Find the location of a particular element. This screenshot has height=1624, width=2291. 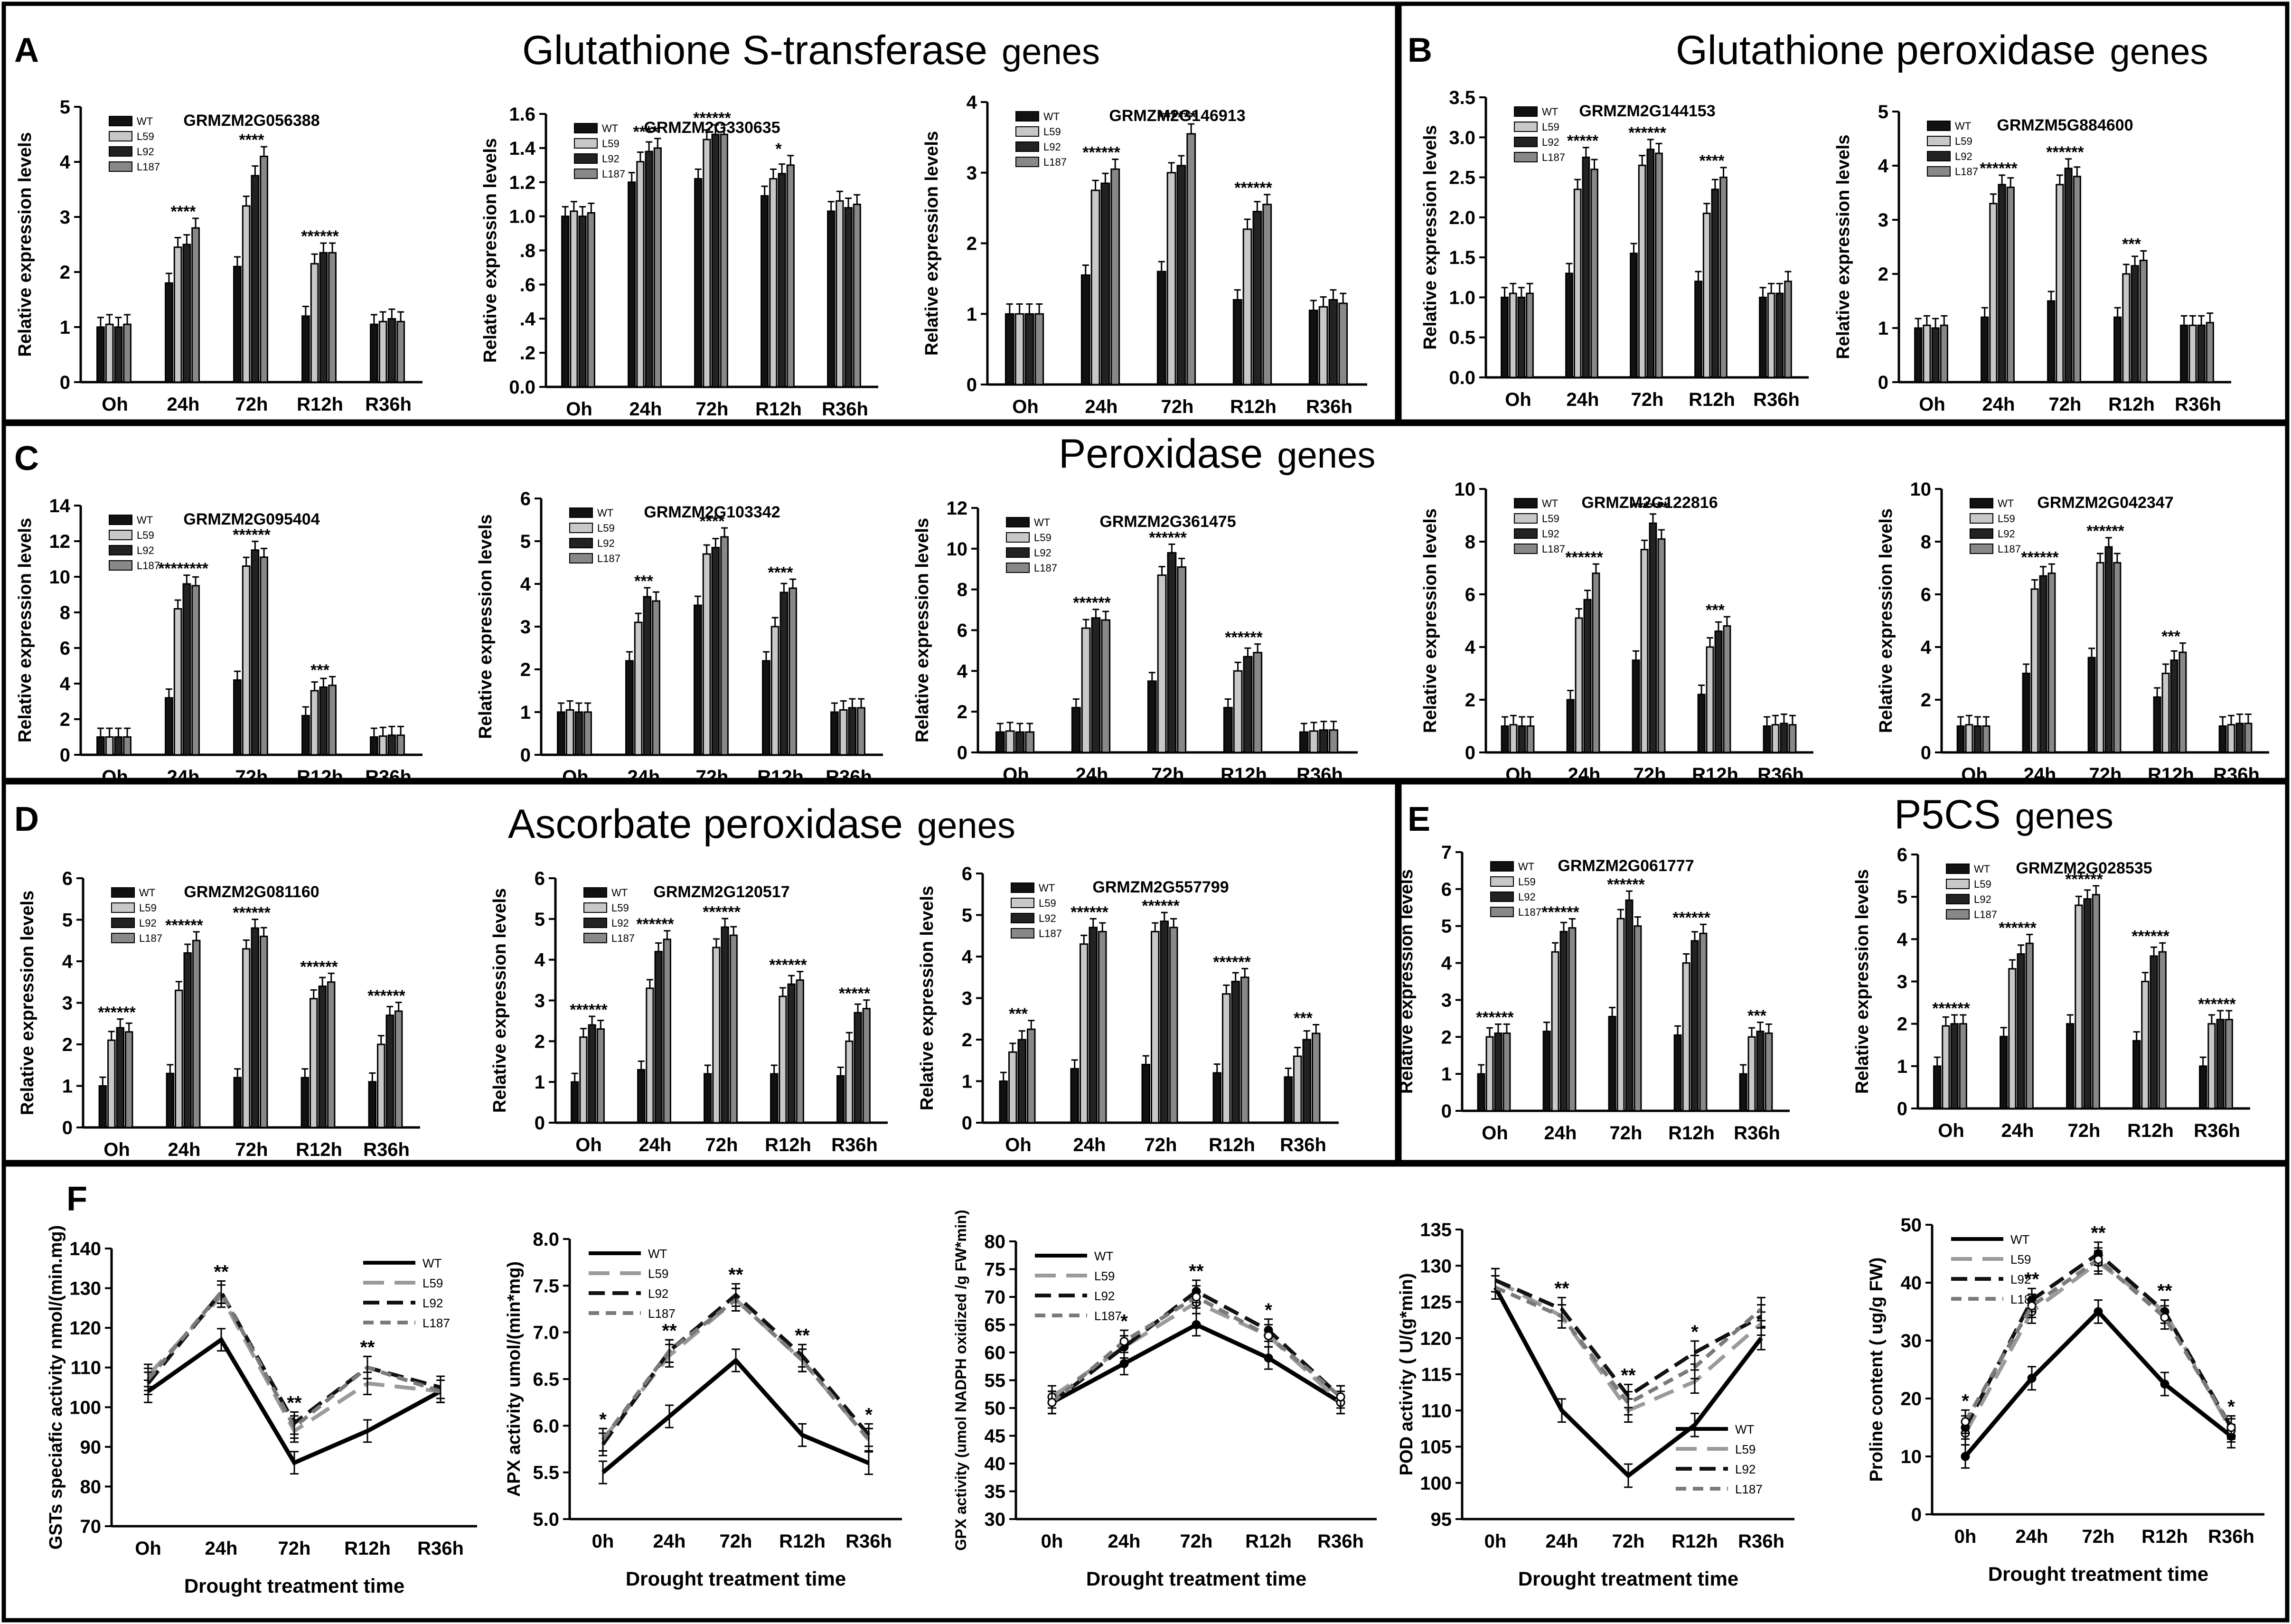

y-tick-label: 0 is located at coordinates (967, 1123).